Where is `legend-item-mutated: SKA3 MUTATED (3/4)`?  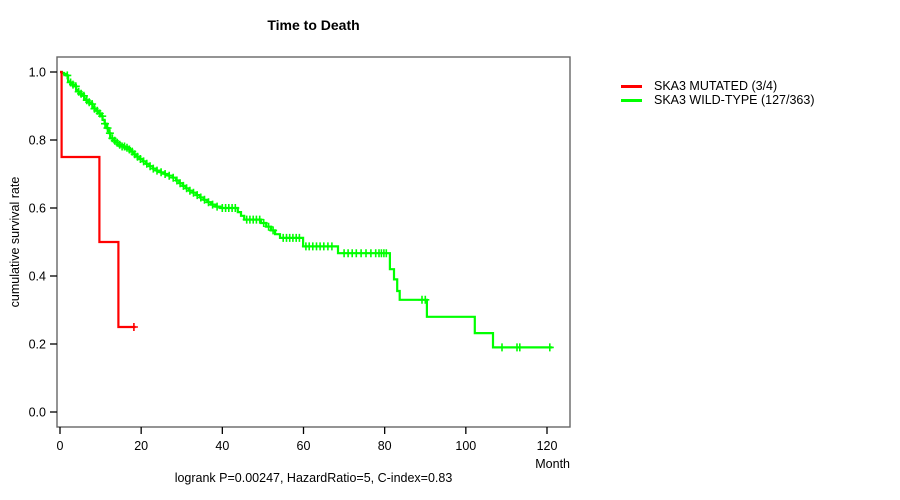 legend-item-mutated: SKA3 MUTATED (3/4) is located at coordinates (717, 86).